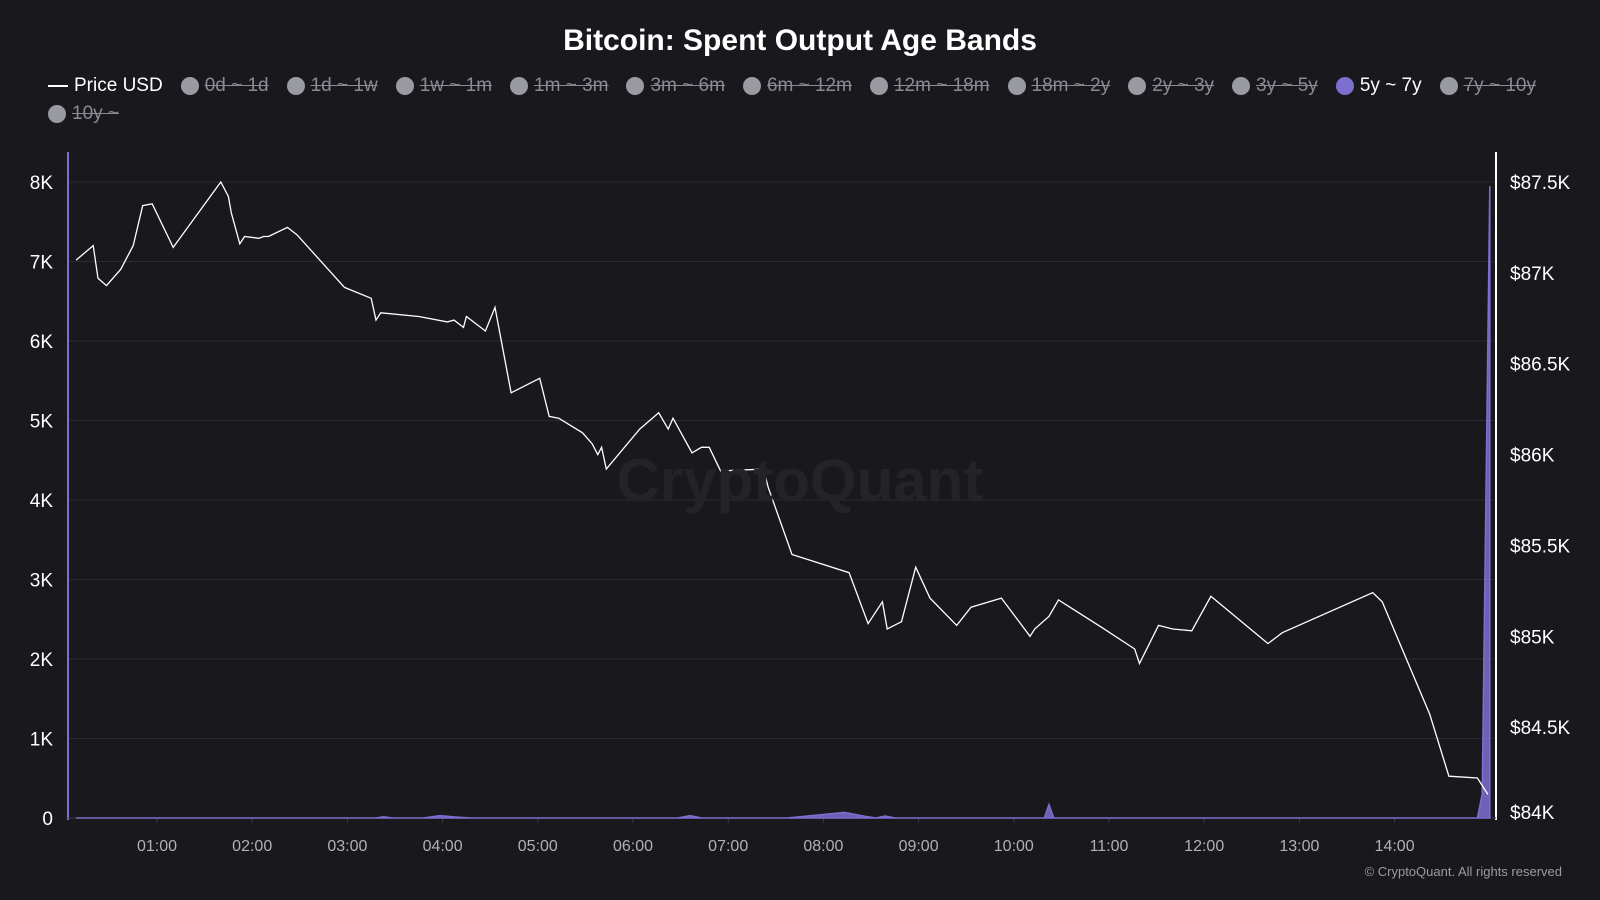 Image resolution: width=1600 pixels, height=900 pixels. What do you see at coordinates (347, 846) in the screenshot?
I see `x-axis-tick-label: 03:00` at bounding box center [347, 846].